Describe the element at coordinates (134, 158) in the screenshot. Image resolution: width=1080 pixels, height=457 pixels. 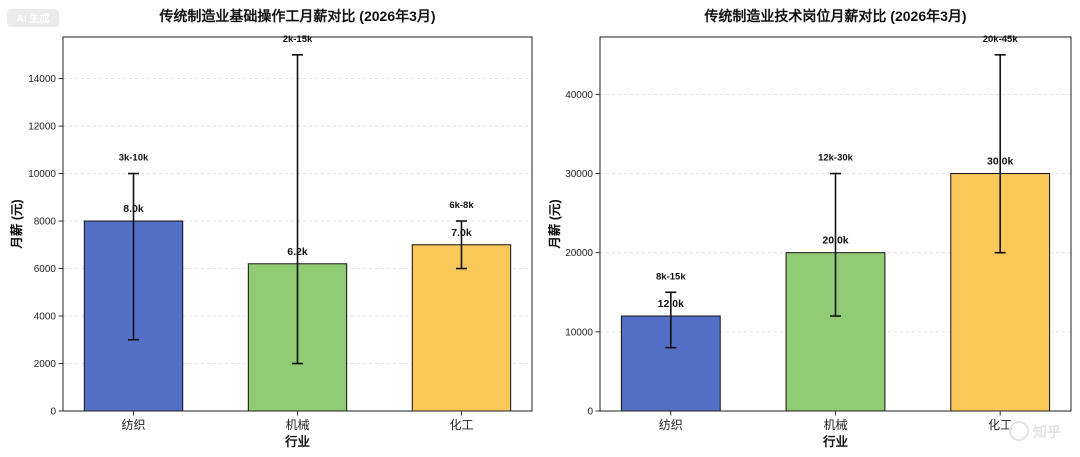
I see `salary-range-label: 3k-10k` at that location.